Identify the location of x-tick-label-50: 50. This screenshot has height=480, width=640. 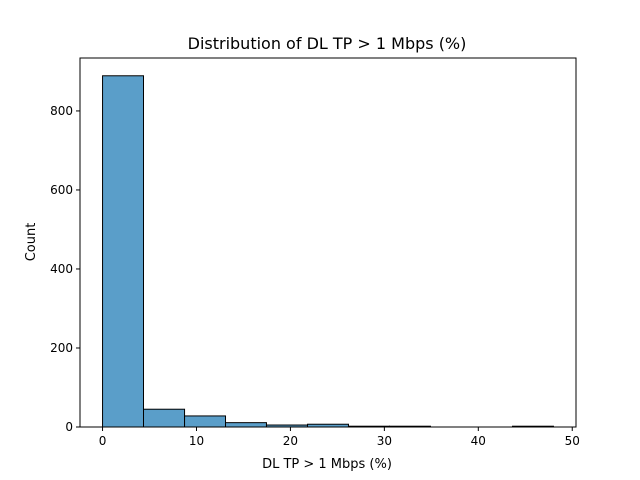
(572, 441).